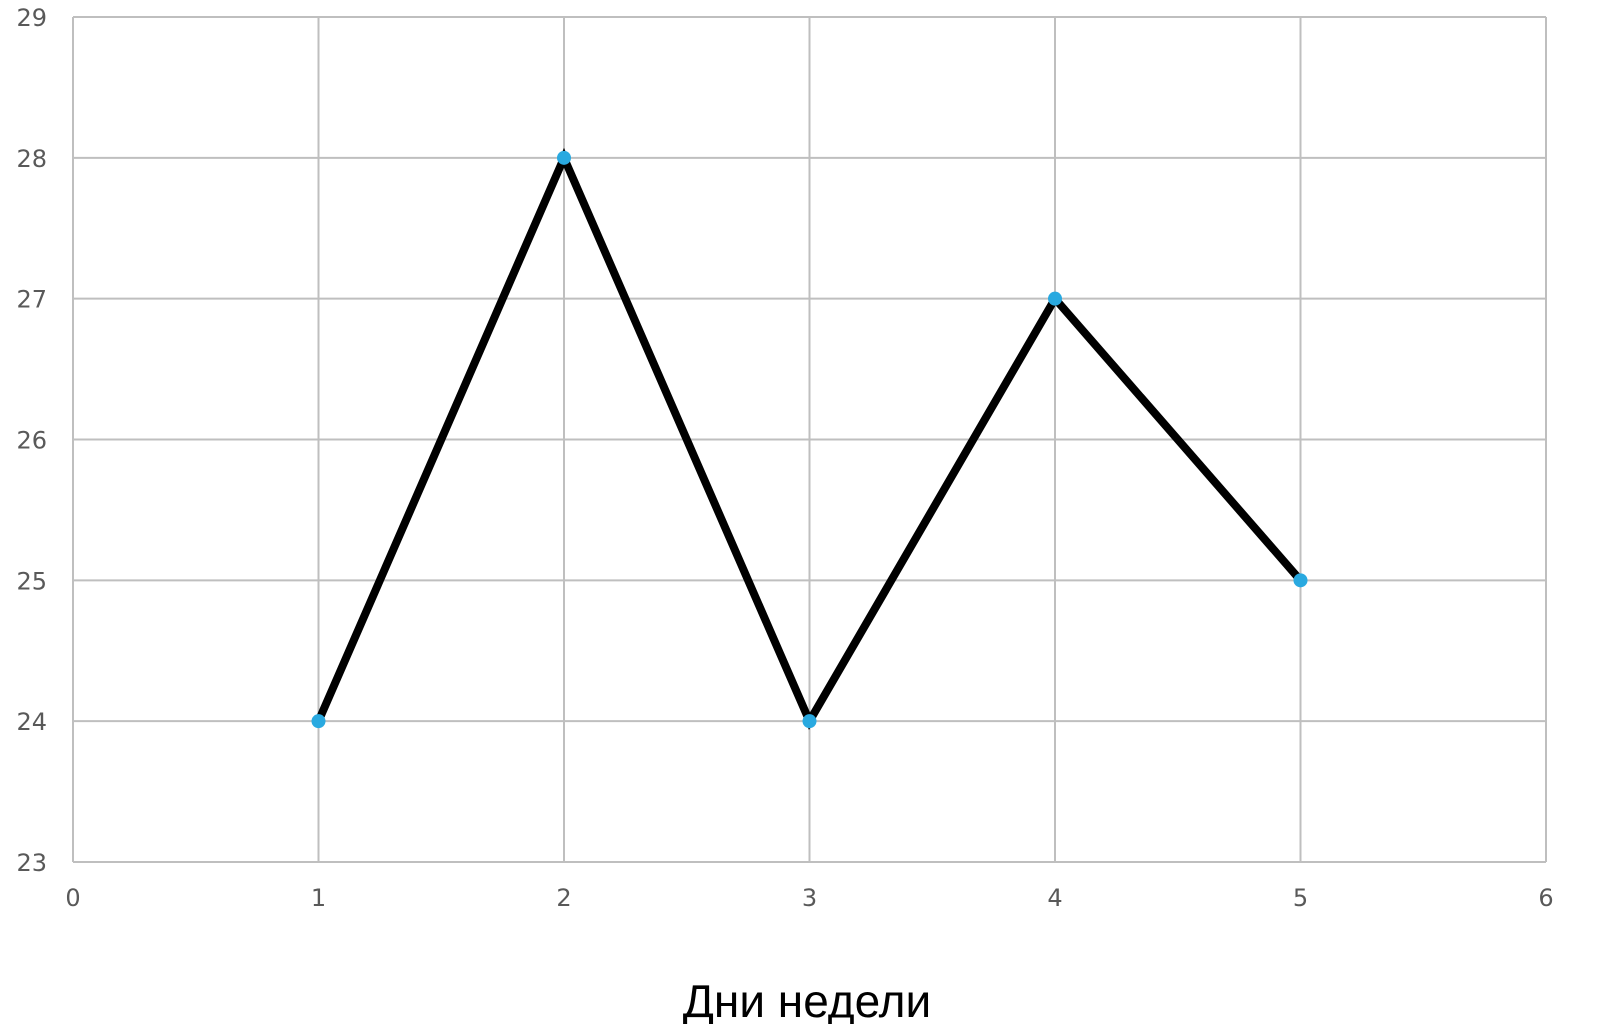 The height and width of the screenshot is (1024, 1610). I want to click on x-tick-label: 4, so click(1054, 898).